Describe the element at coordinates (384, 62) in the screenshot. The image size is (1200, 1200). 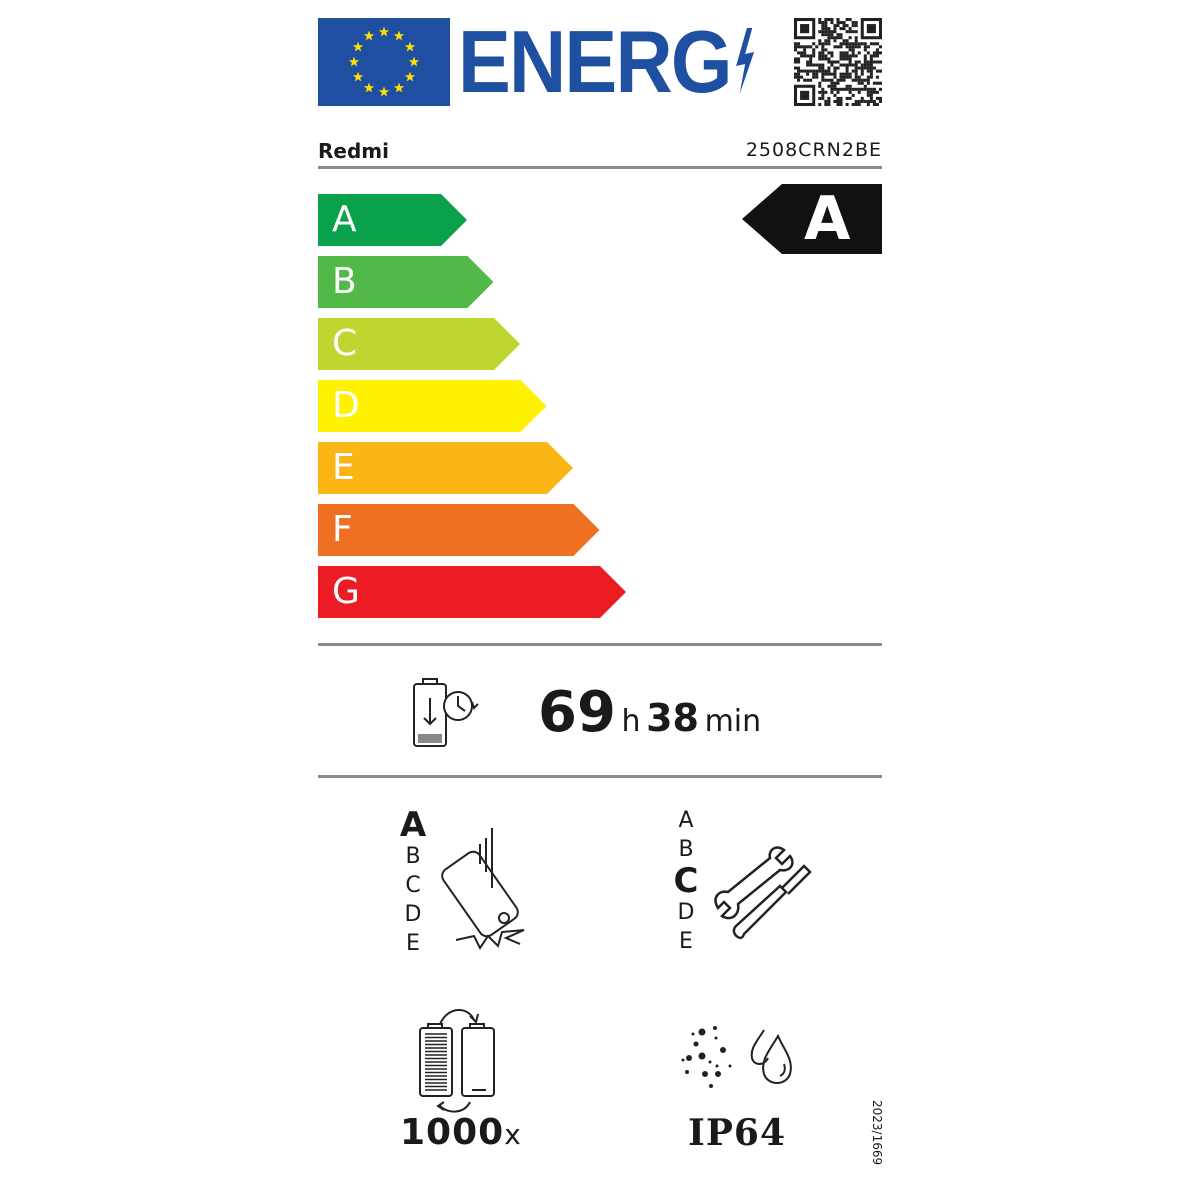
I see `eu-flag-logo` at that location.